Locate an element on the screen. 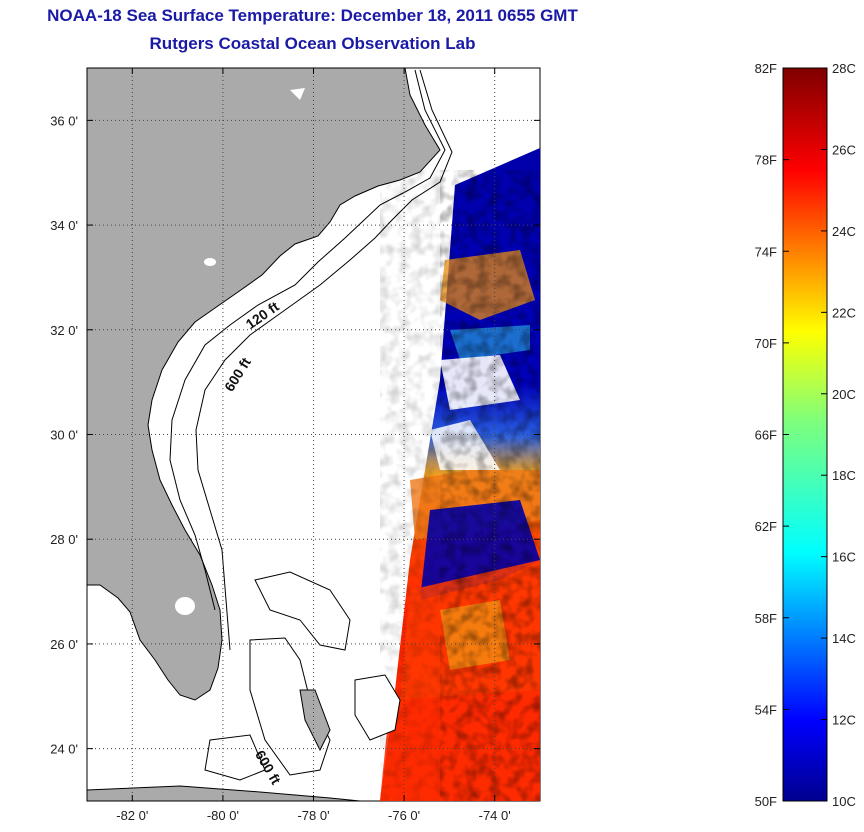  colorbar-c-label: 26C is located at coordinates (844, 149).